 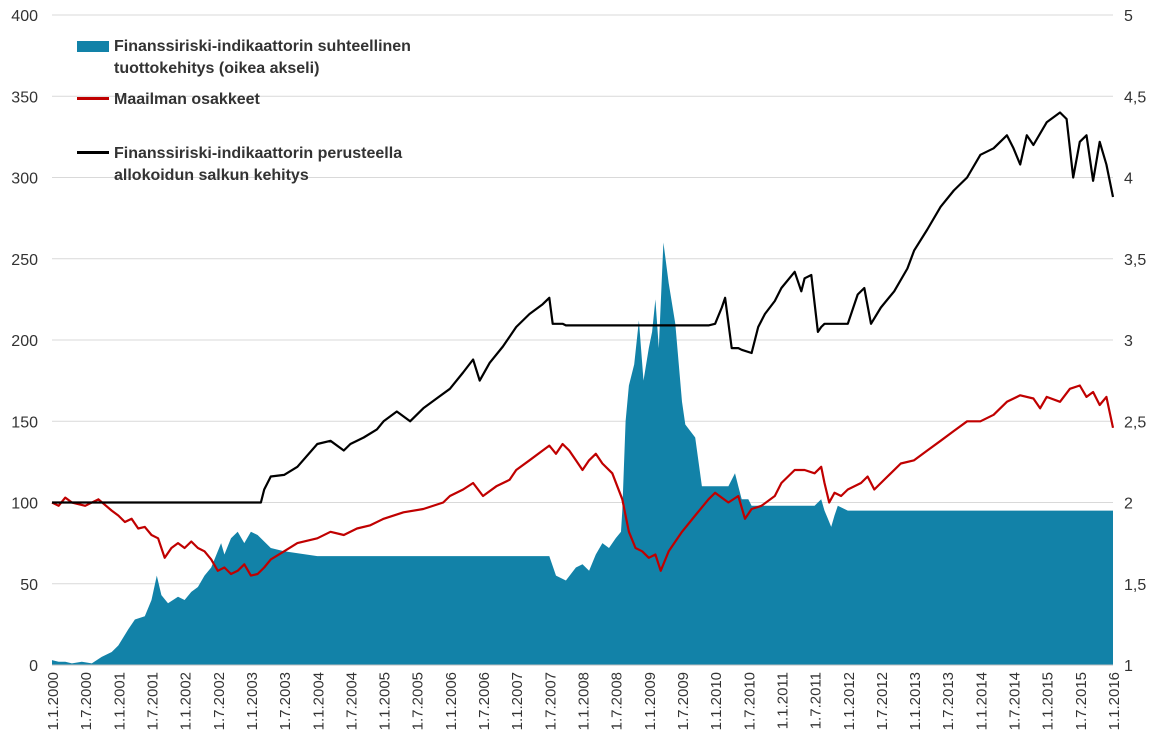 What do you see at coordinates (24, 260) in the screenshot?
I see `y-left-tick-label: 250` at bounding box center [24, 260].